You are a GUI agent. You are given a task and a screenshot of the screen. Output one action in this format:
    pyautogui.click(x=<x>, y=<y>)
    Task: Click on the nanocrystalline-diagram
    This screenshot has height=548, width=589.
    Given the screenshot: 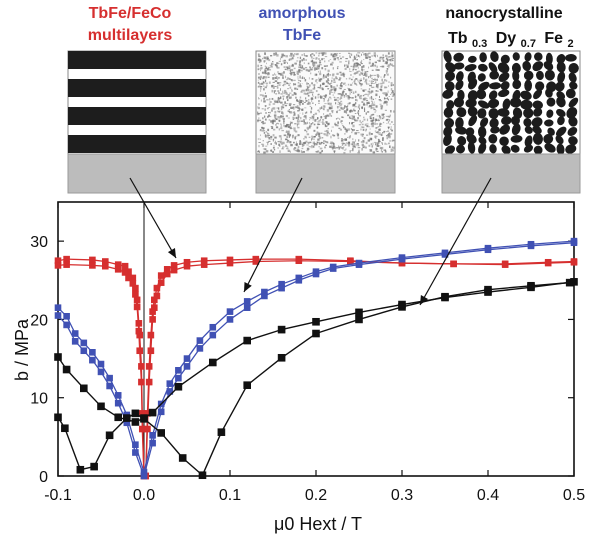 What is the action you would take?
    pyautogui.click(x=511, y=122)
    